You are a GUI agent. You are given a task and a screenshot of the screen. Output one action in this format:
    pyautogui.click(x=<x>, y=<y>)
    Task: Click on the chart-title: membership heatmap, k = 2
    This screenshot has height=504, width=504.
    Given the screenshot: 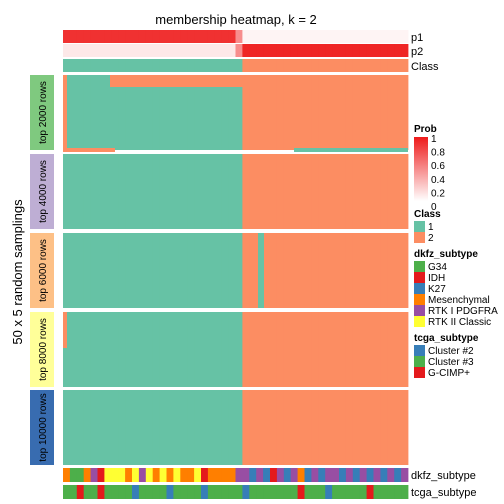 What is the action you would take?
    pyautogui.click(x=236, y=19)
    